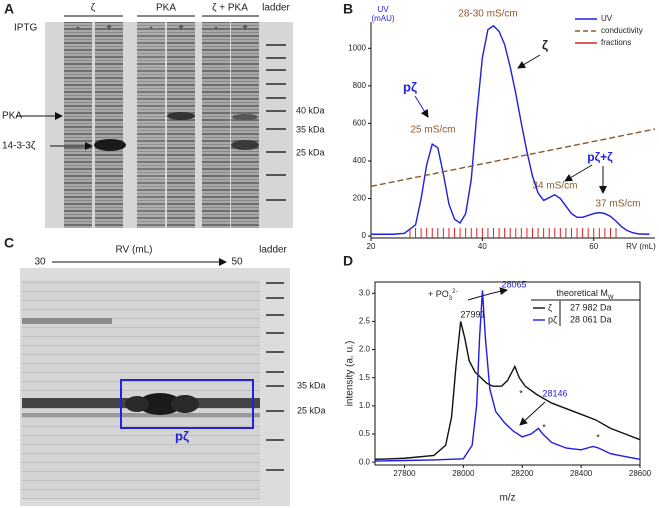 Image resolution: width=659 pixels, height=508 pixels. I want to click on annotation: 28-30 mS/cm, so click(487, 14).